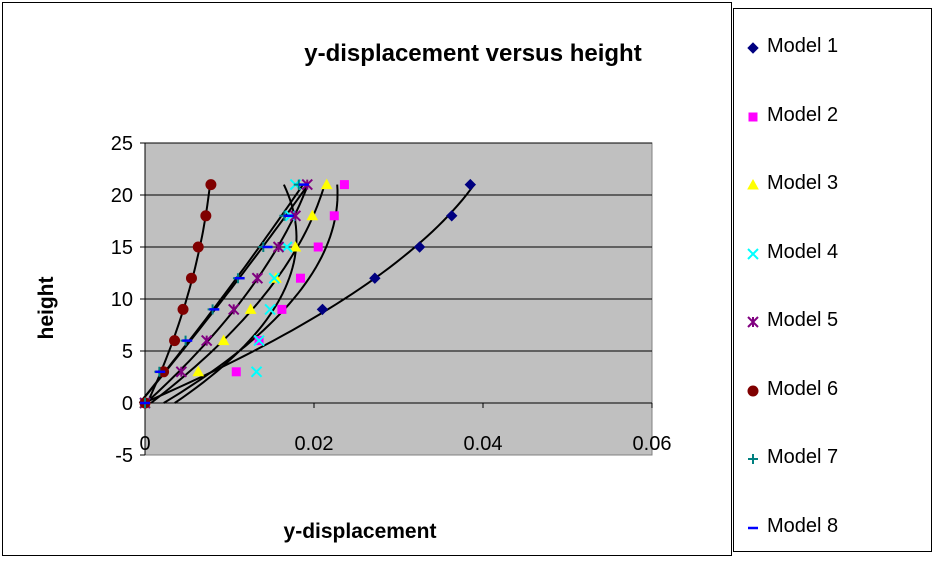  I want to click on x-axis-label: y-displacement, so click(360, 531).